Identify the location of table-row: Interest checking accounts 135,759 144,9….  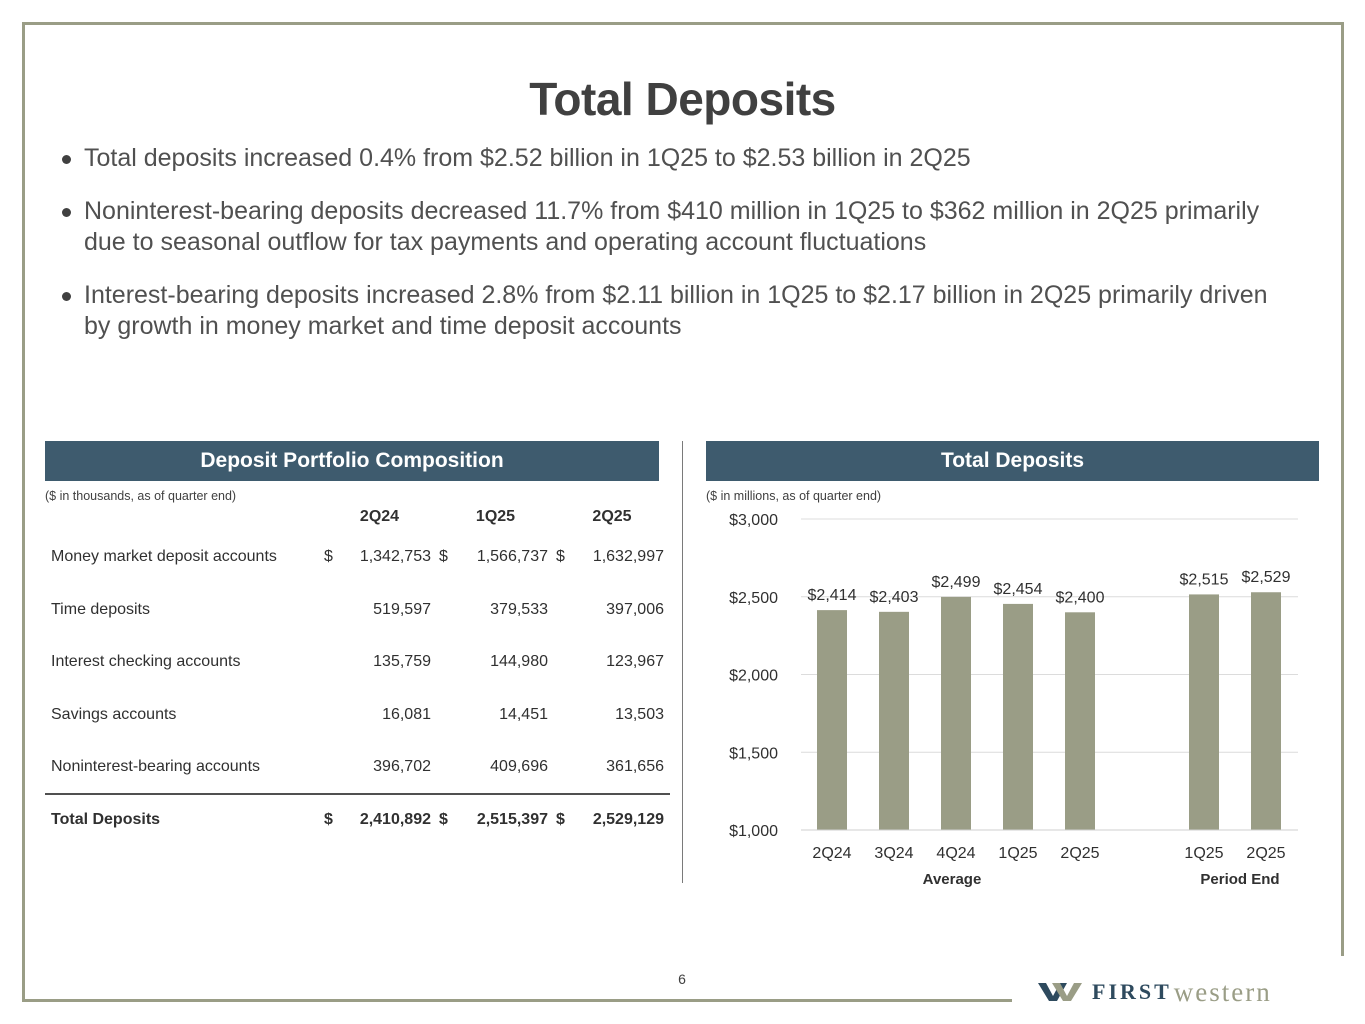
(357, 662).